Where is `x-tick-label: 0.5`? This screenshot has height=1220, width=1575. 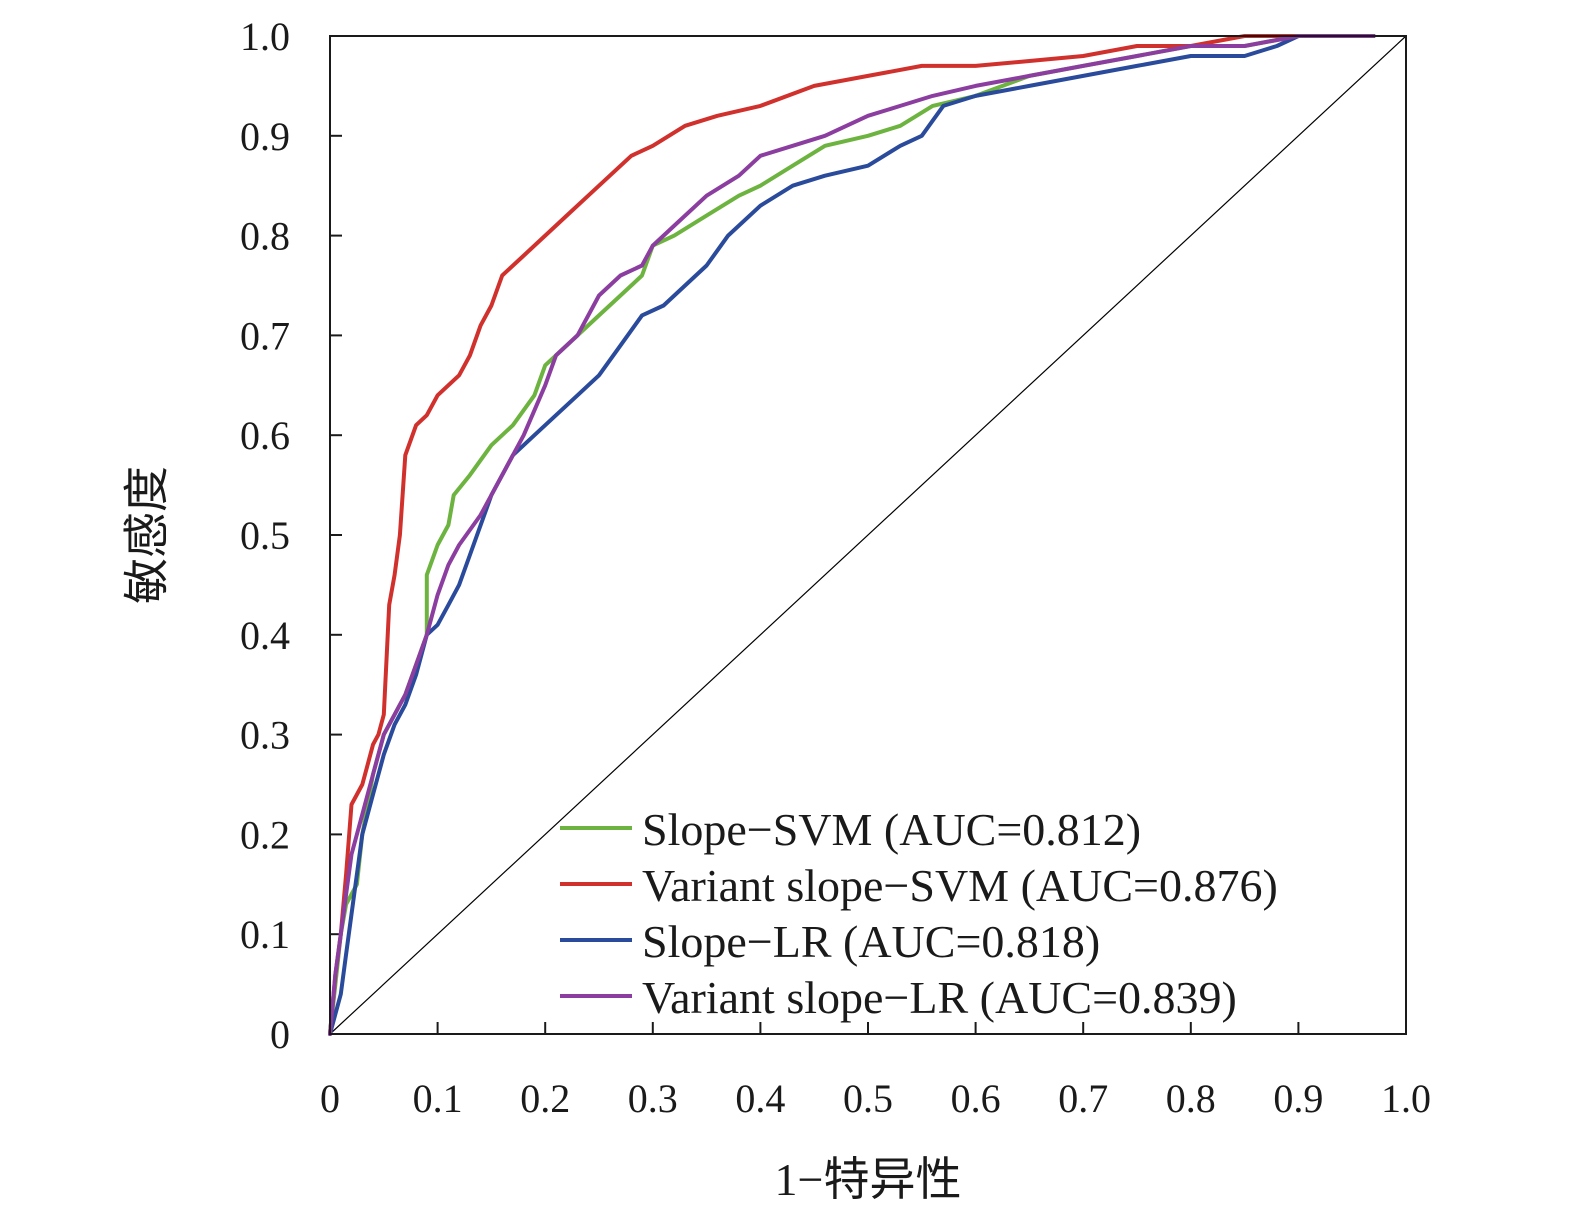 x-tick-label: 0.5 is located at coordinates (868, 1098).